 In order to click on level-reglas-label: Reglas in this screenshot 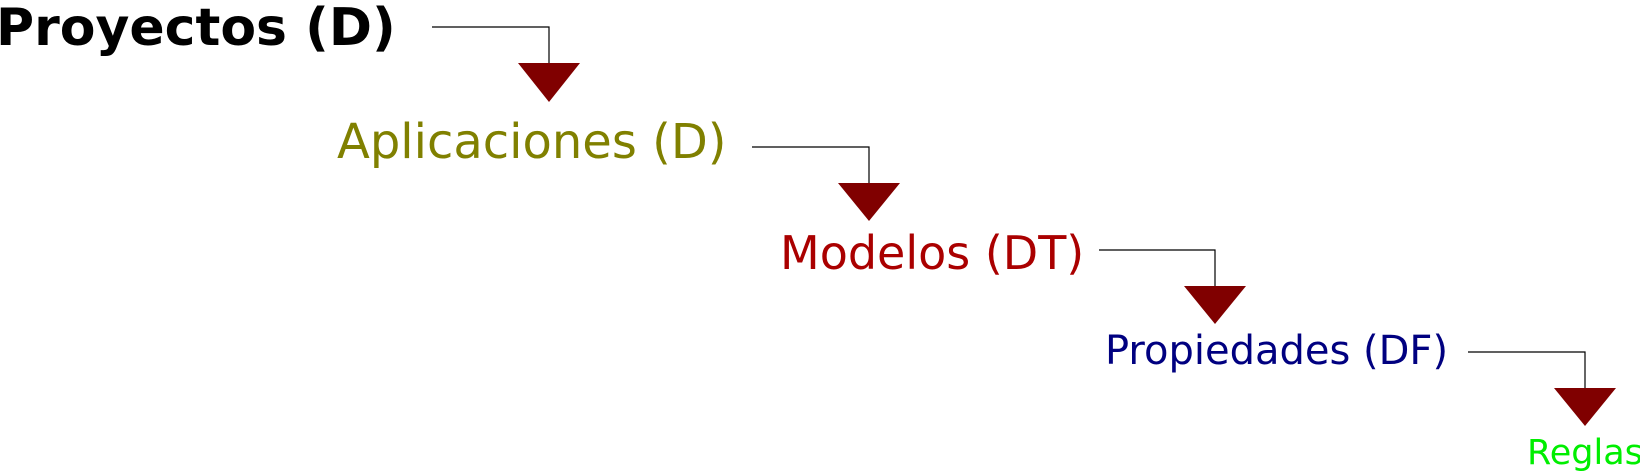, I will do `click(1583, 453)`.